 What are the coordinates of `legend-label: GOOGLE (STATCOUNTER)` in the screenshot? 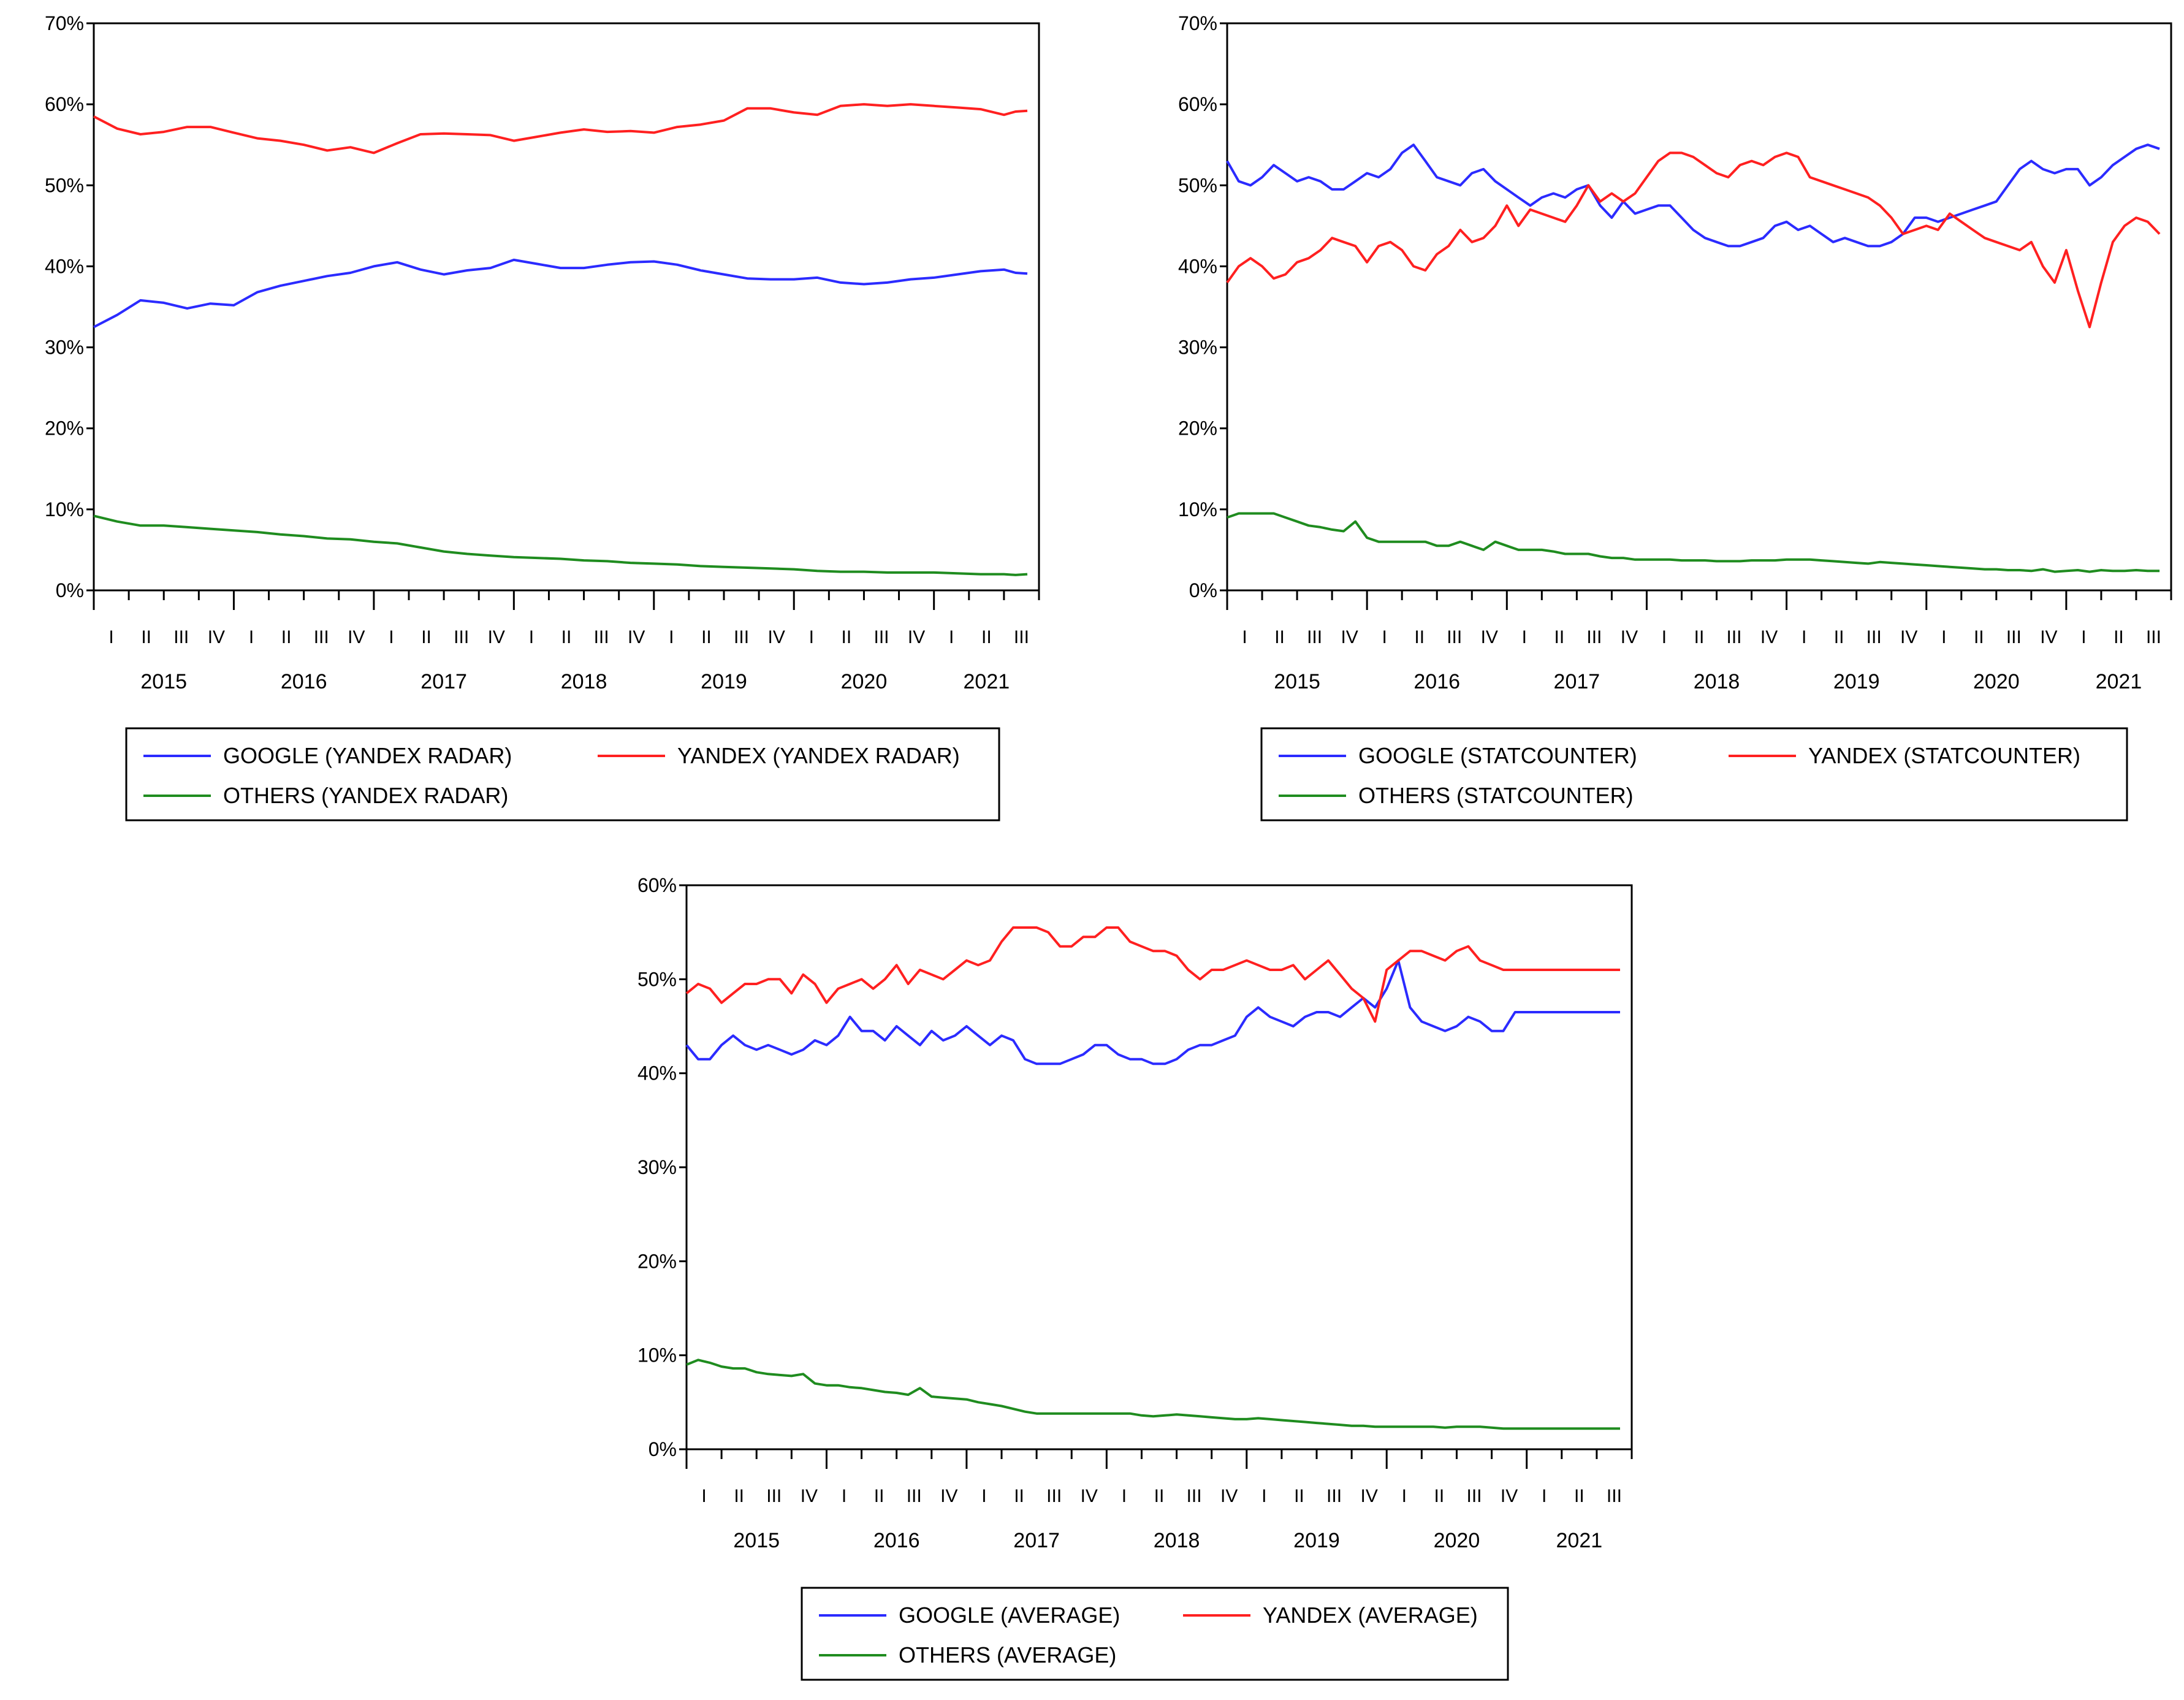 It's located at (1497, 756).